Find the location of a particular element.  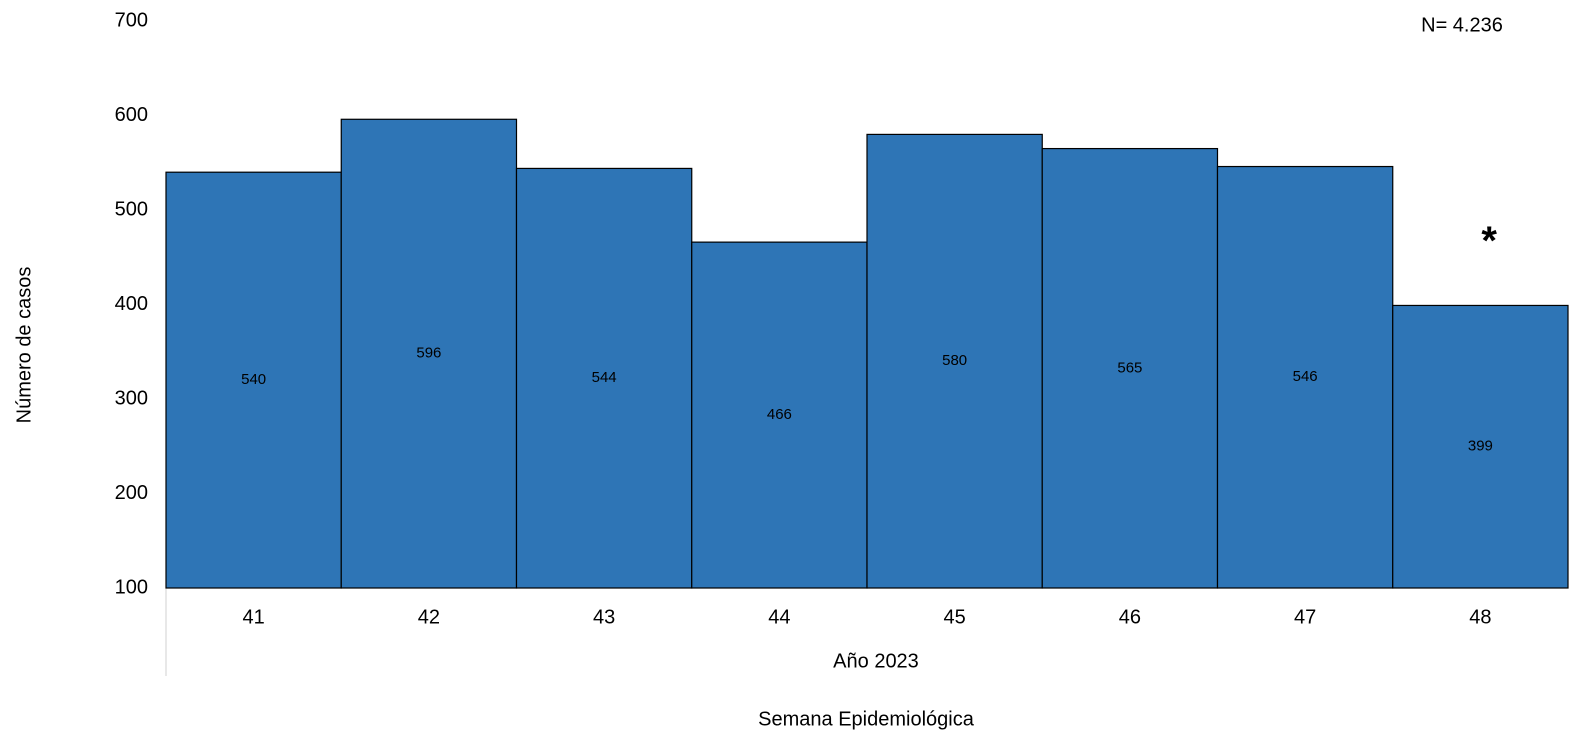

x-tick-label: 47 is located at coordinates (1305, 617).